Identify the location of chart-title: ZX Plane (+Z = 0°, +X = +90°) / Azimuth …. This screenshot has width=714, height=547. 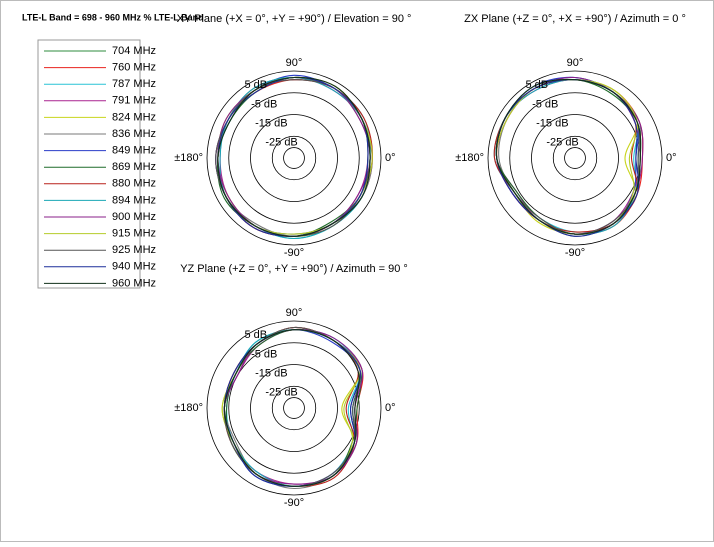
(575, 19).